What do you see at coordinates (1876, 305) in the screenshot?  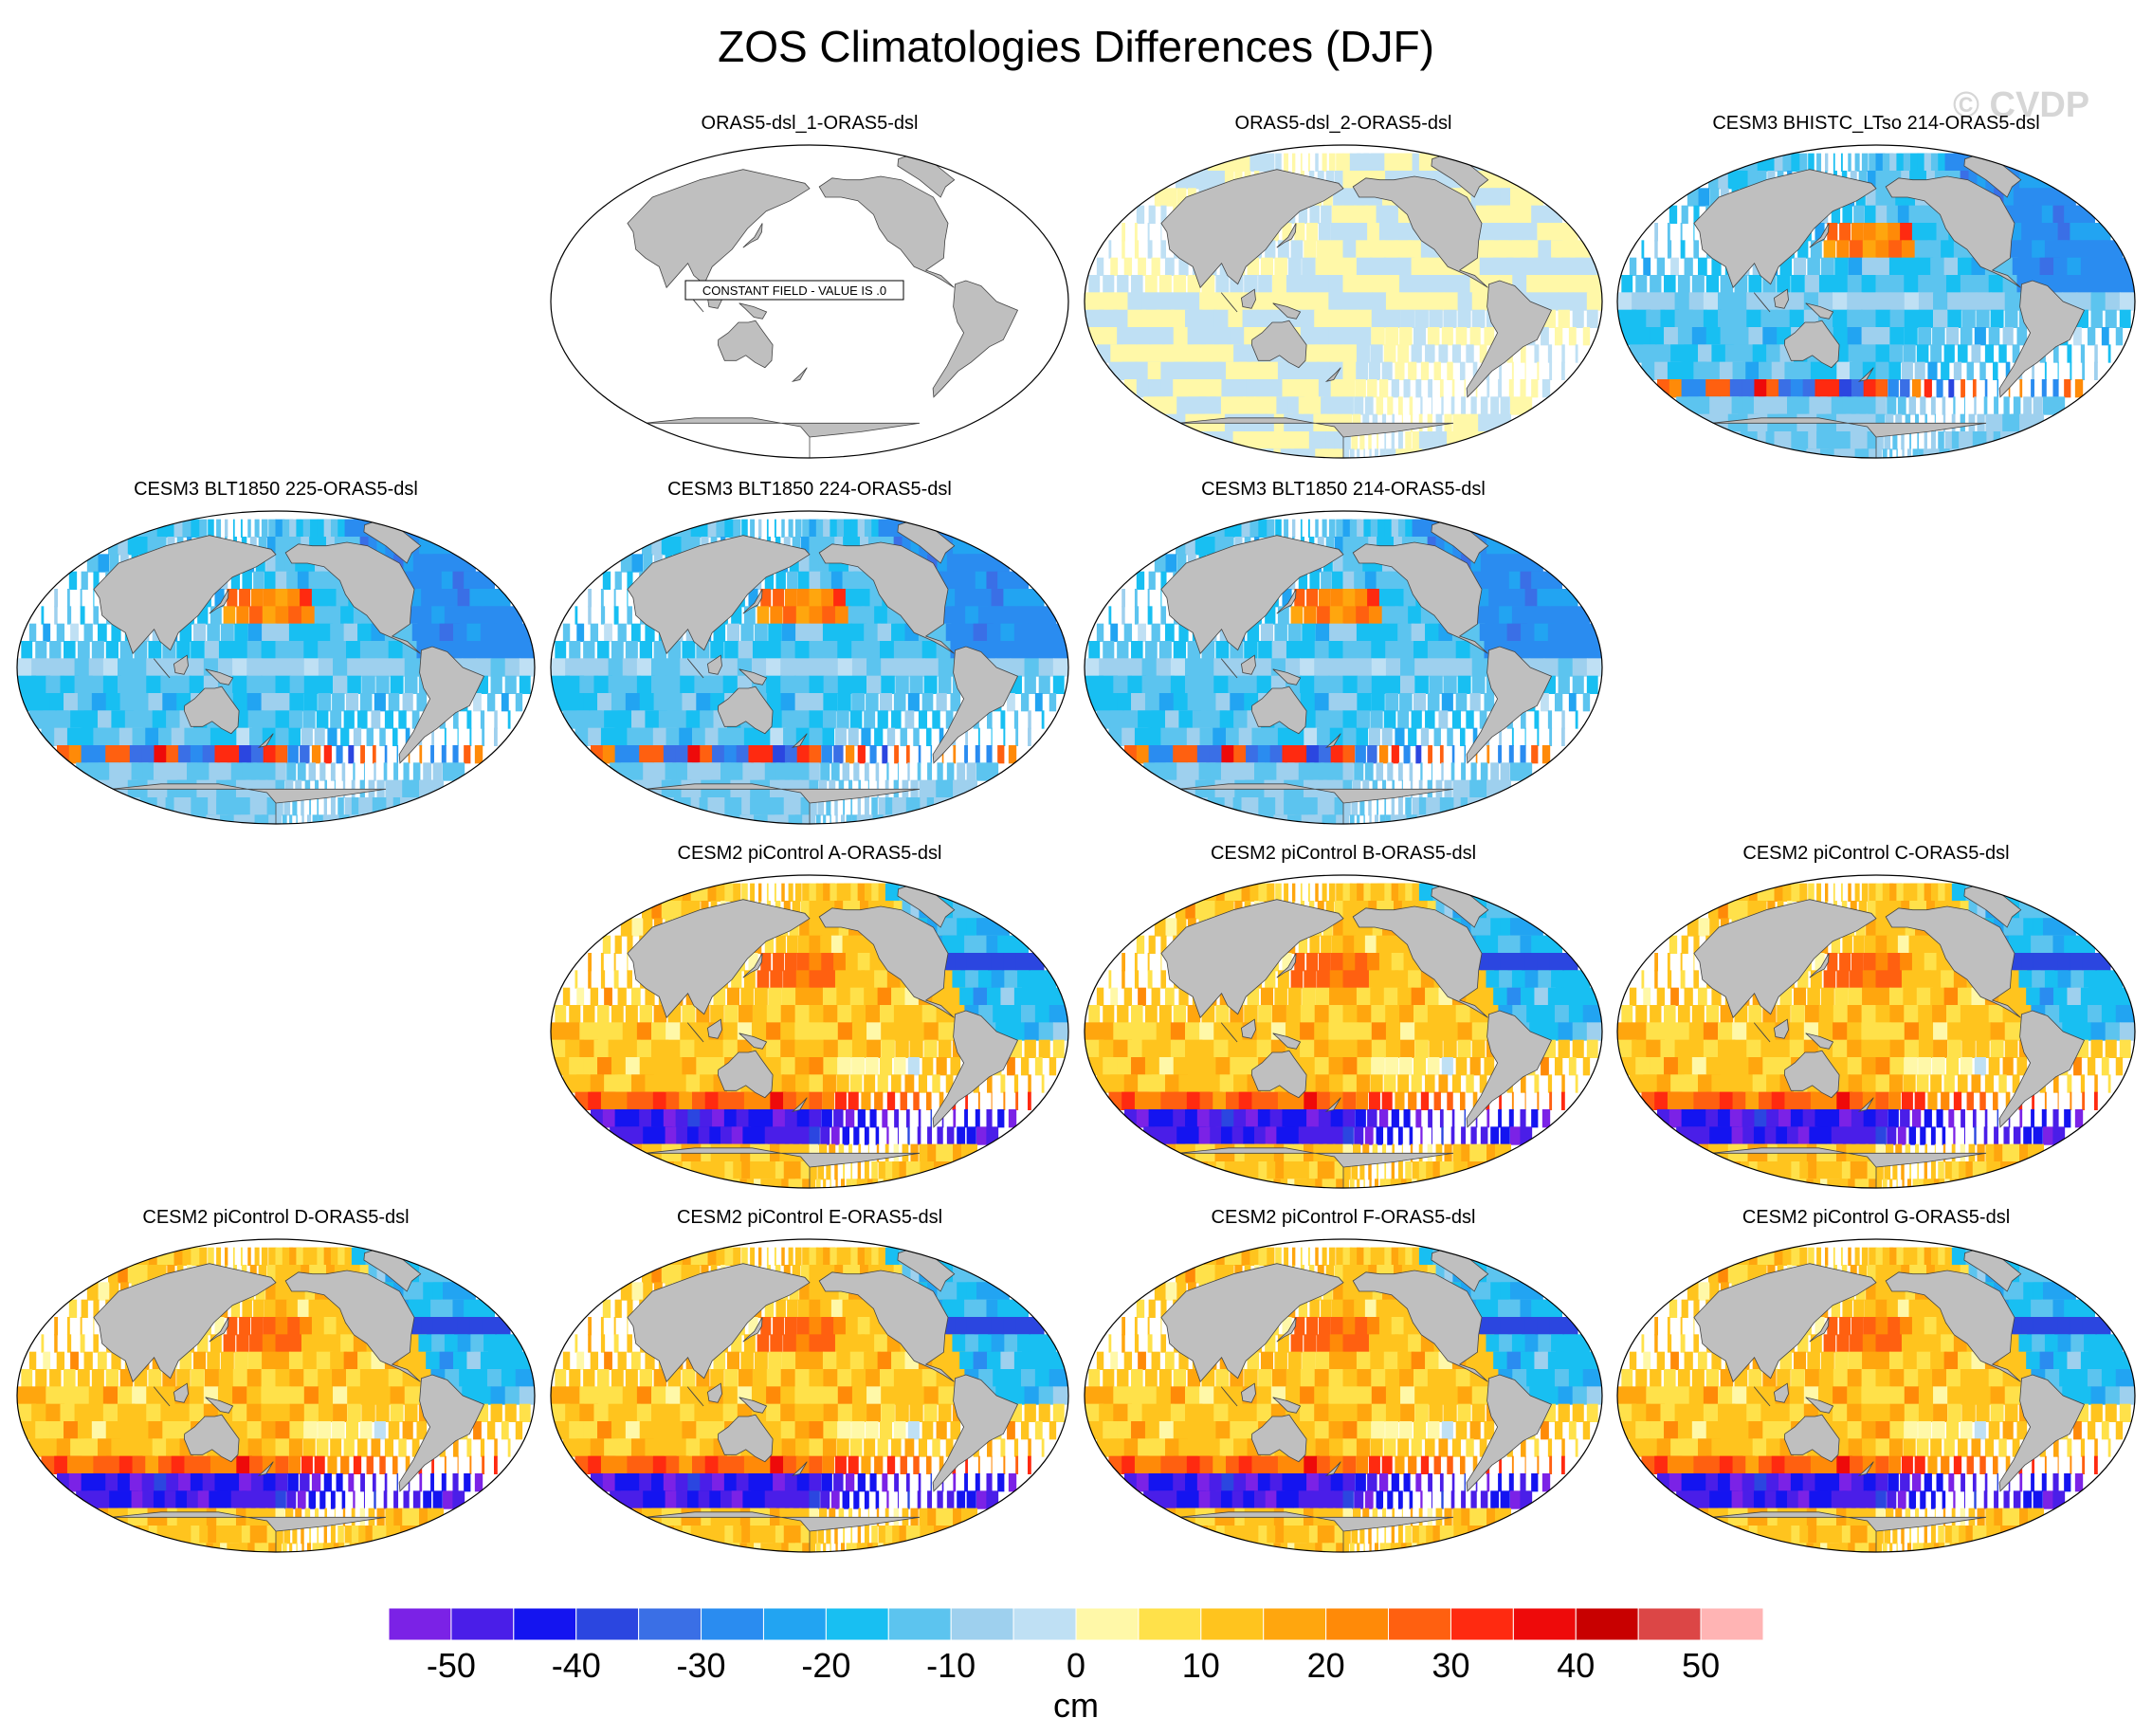 I see `map-field-layer` at bounding box center [1876, 305].